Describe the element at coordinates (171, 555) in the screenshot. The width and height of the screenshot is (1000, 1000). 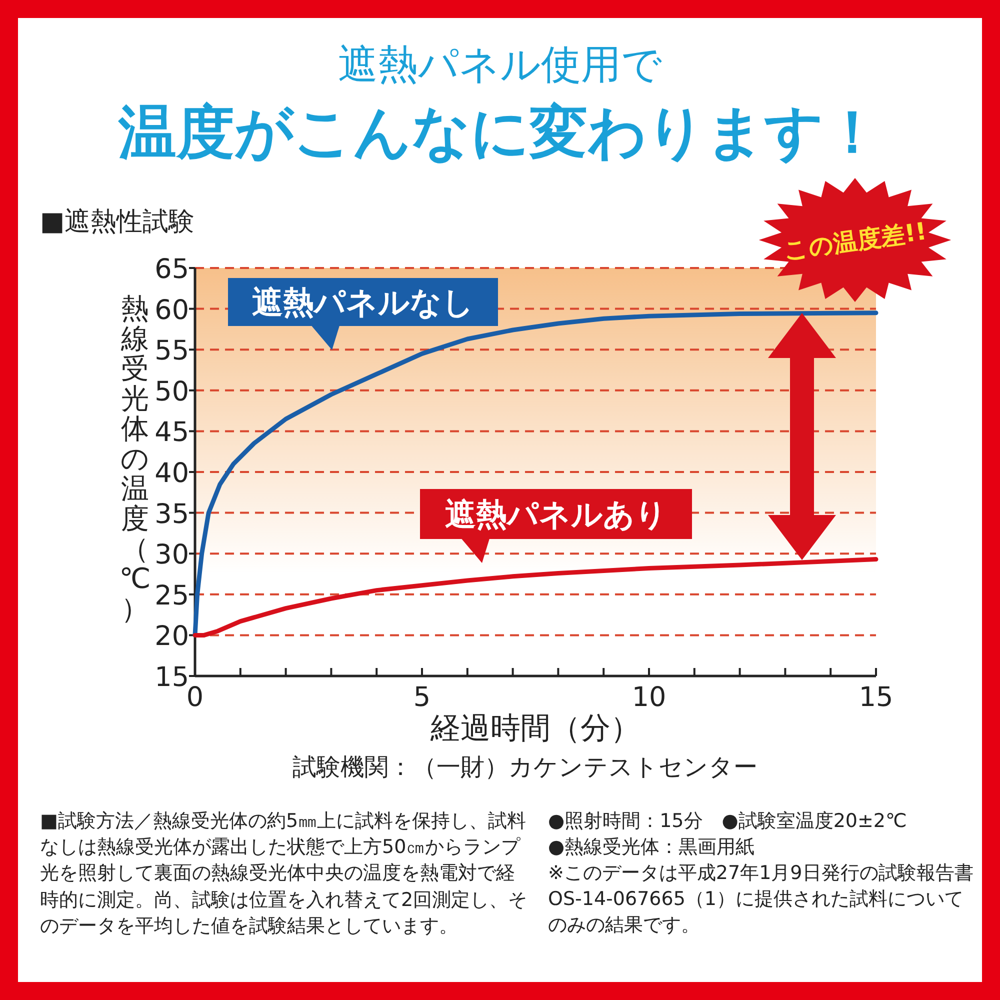
I see `y-tick-label: 30` at that location.